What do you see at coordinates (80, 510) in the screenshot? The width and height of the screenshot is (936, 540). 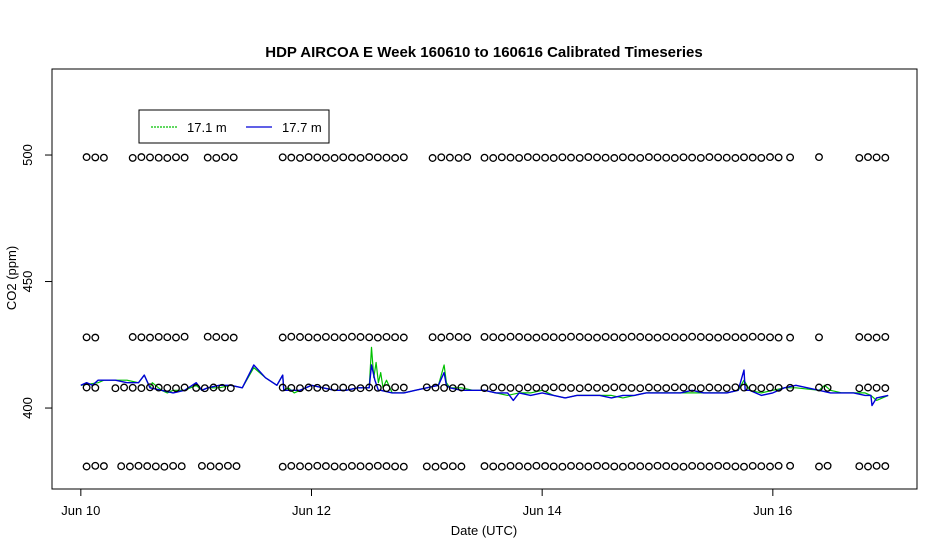 I see `x-tick-label: Jun 10` at bounding box center [80, 510].